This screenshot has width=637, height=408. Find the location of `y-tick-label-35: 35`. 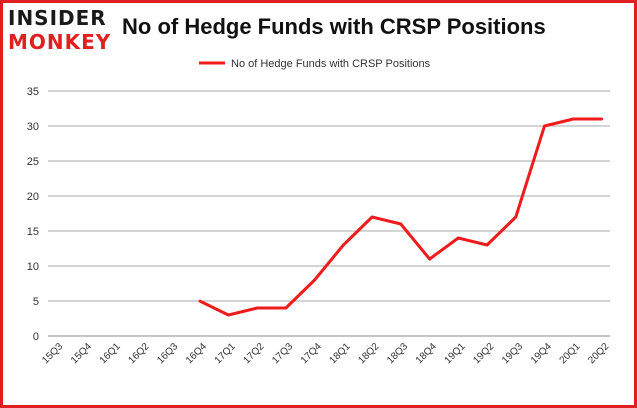

y-tick-label-35: 35 is located at coordinates (33, 92).